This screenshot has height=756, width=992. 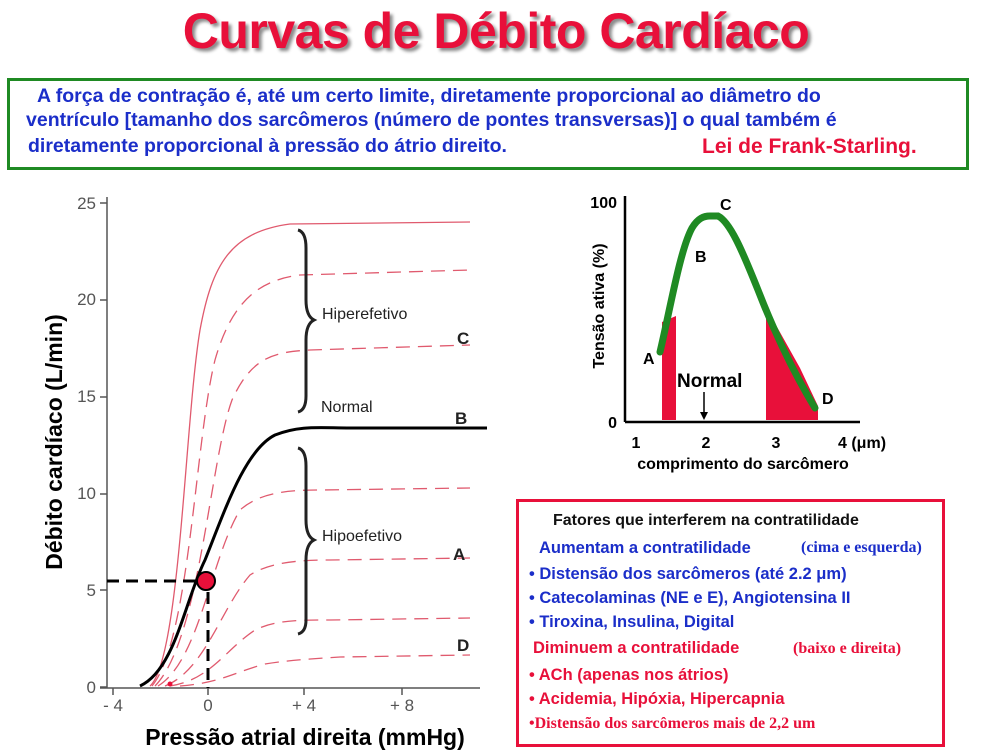 What do you see at coordinates (347, 407) in the screenshot?
I see `label-normal: Normal` at bounding box center [347, 407].